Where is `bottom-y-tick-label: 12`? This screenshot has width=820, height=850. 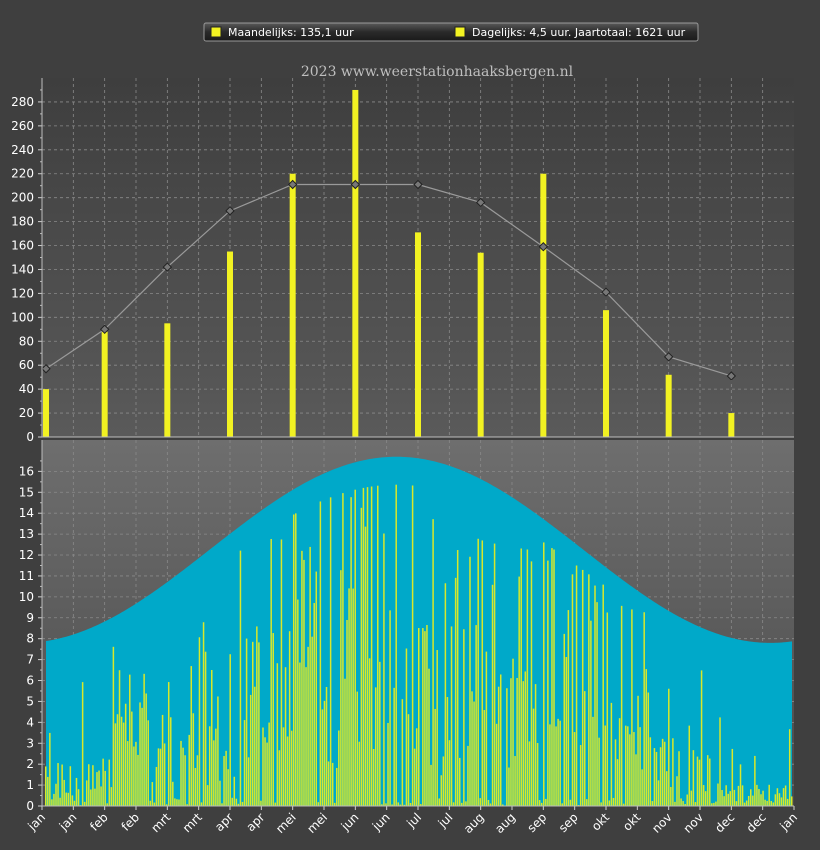 bottom-y-tick-label: 12 is located at coordinates (26, 555).